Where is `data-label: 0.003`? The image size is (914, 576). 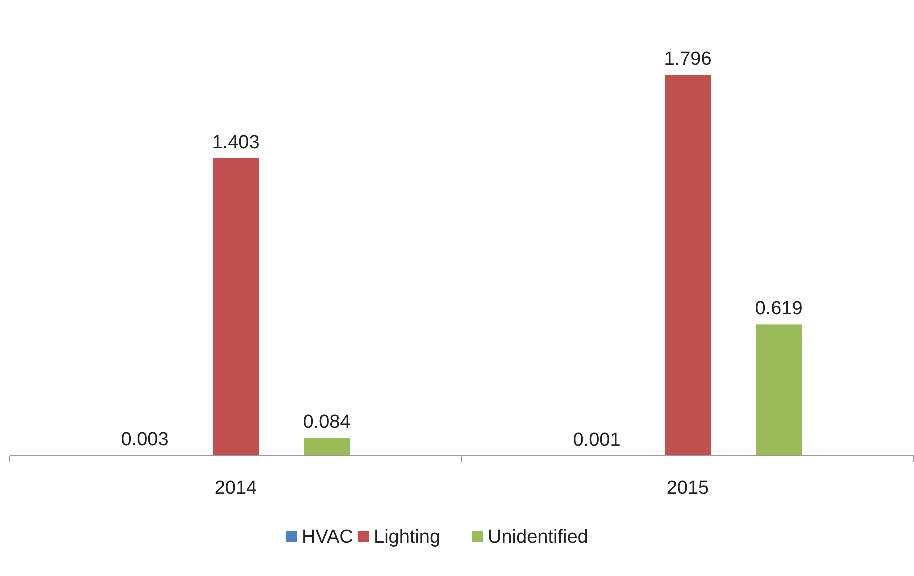
data-label: 0.003 is located at coordinates (145, 439).